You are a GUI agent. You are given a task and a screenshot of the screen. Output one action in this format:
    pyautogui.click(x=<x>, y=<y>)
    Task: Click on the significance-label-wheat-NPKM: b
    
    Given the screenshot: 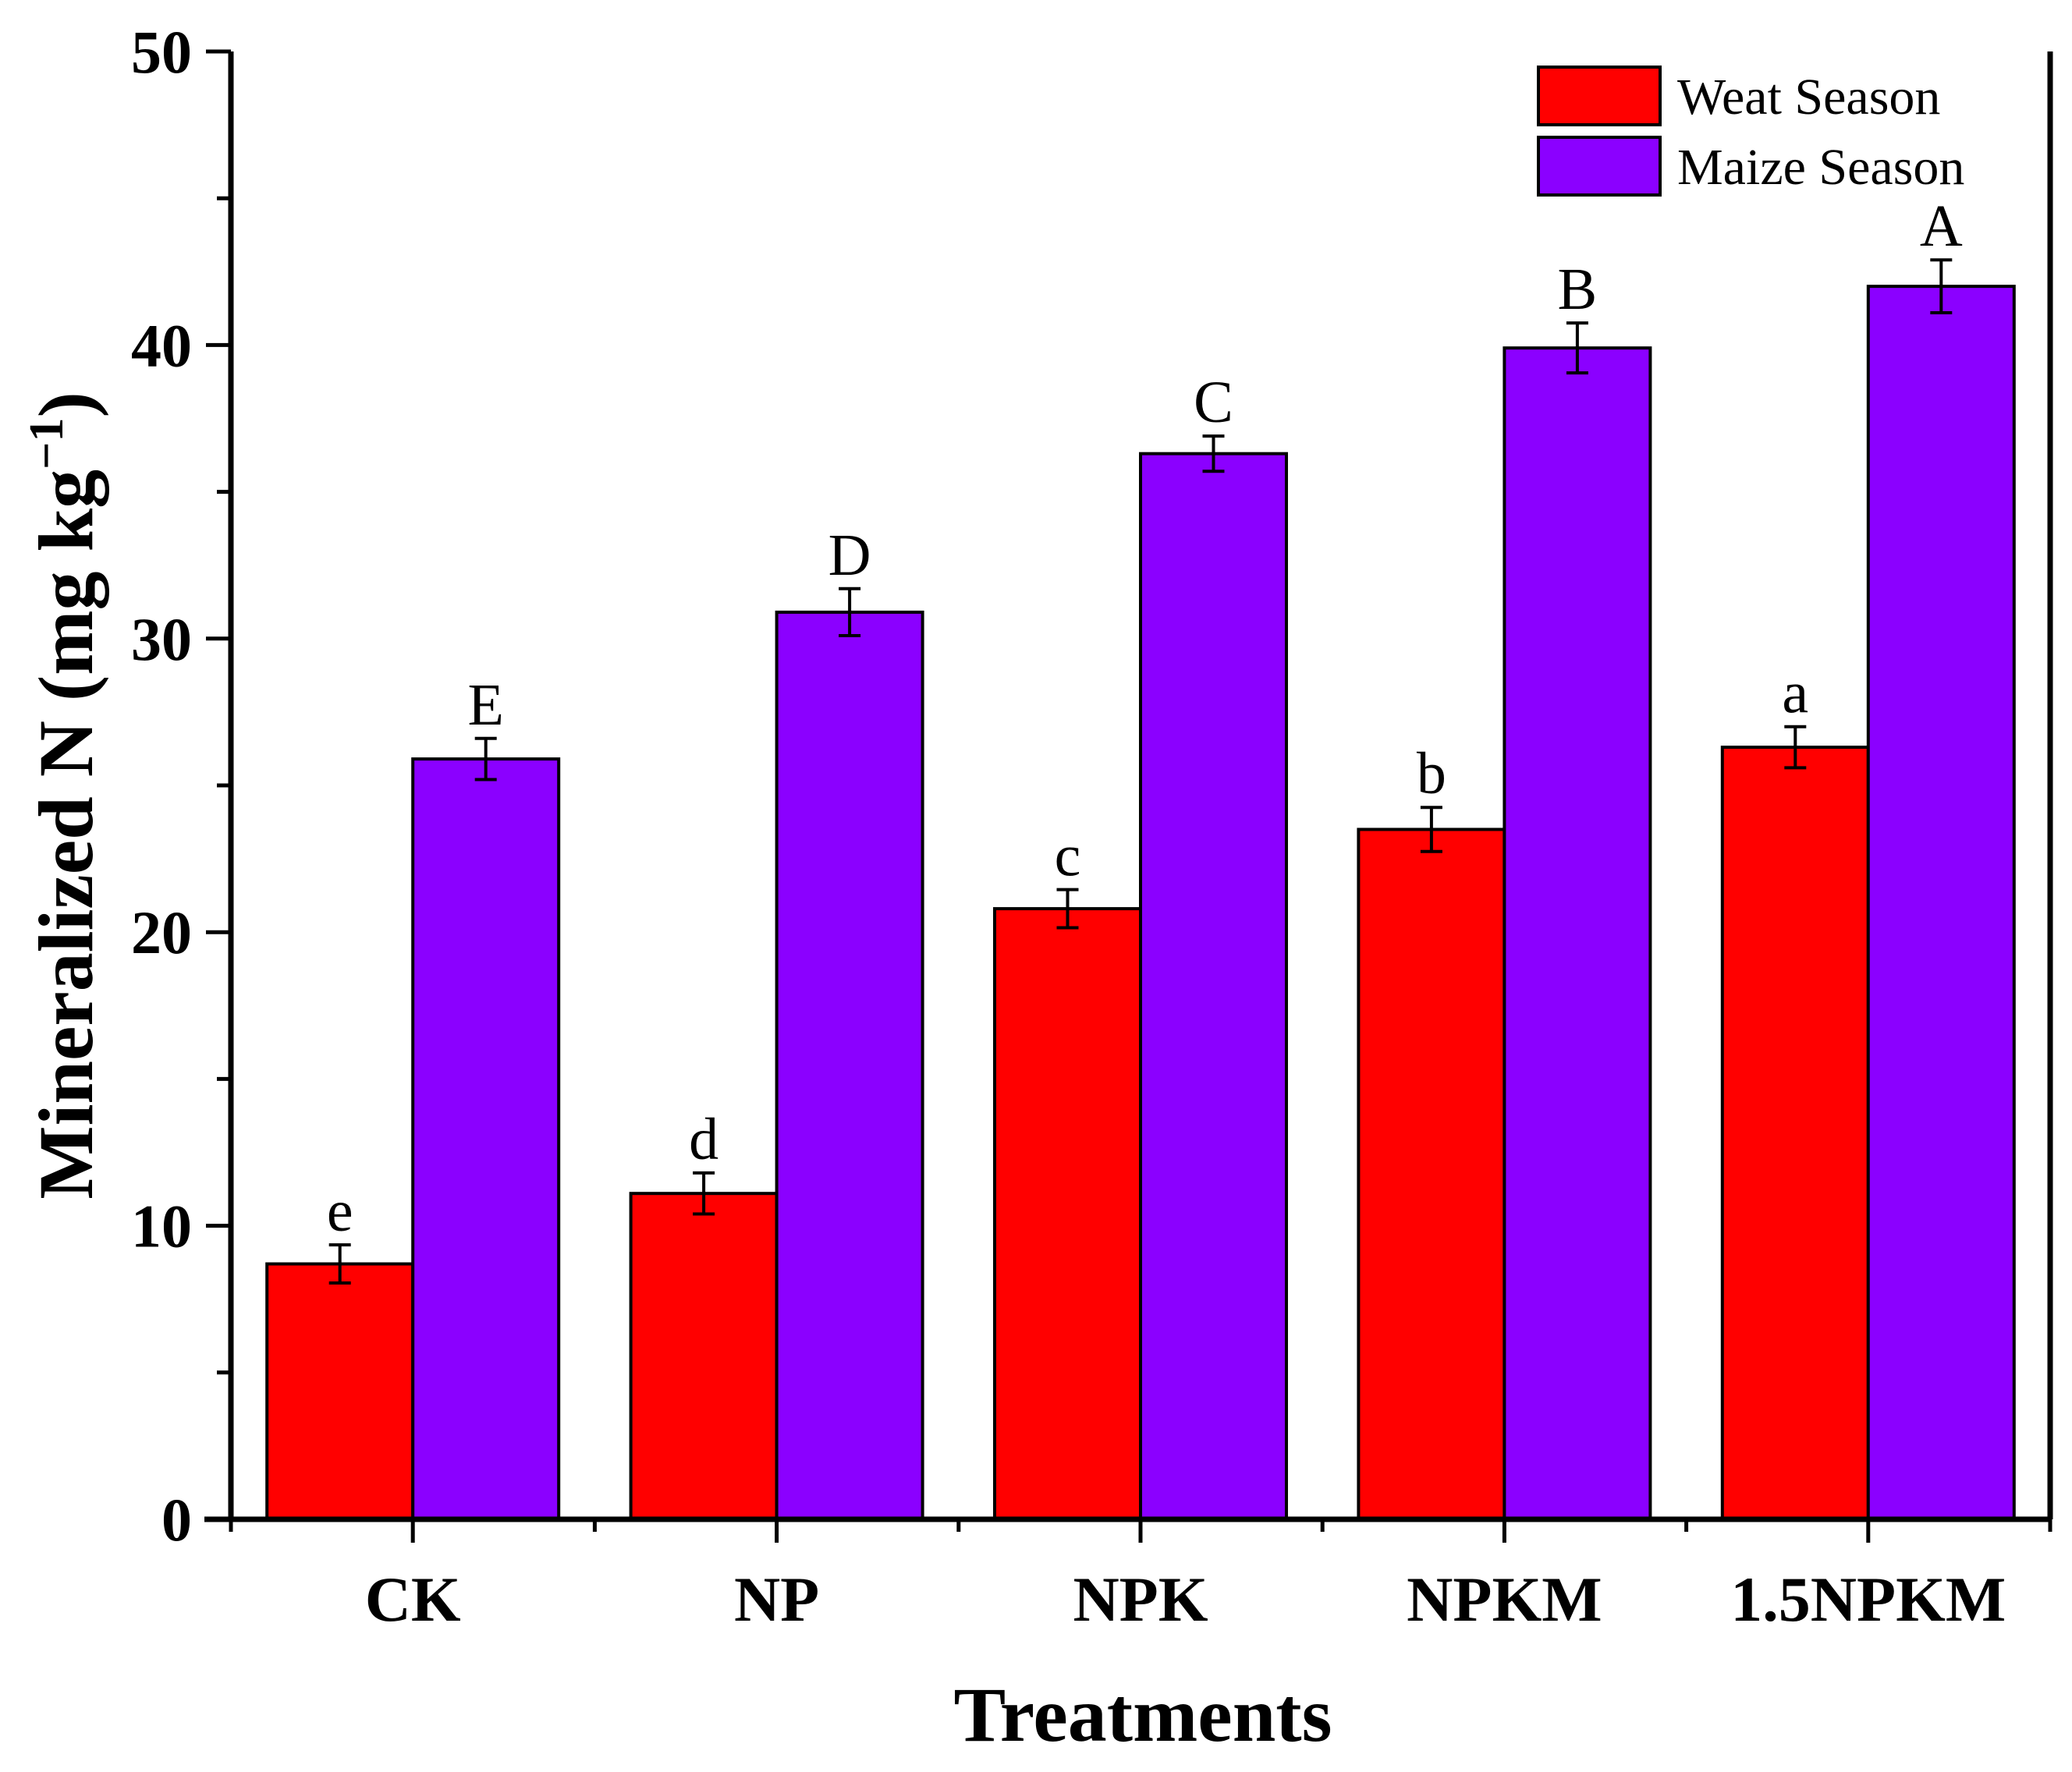 What is the action you would take?
    pyautogui.click(x=1432, y=773)
    